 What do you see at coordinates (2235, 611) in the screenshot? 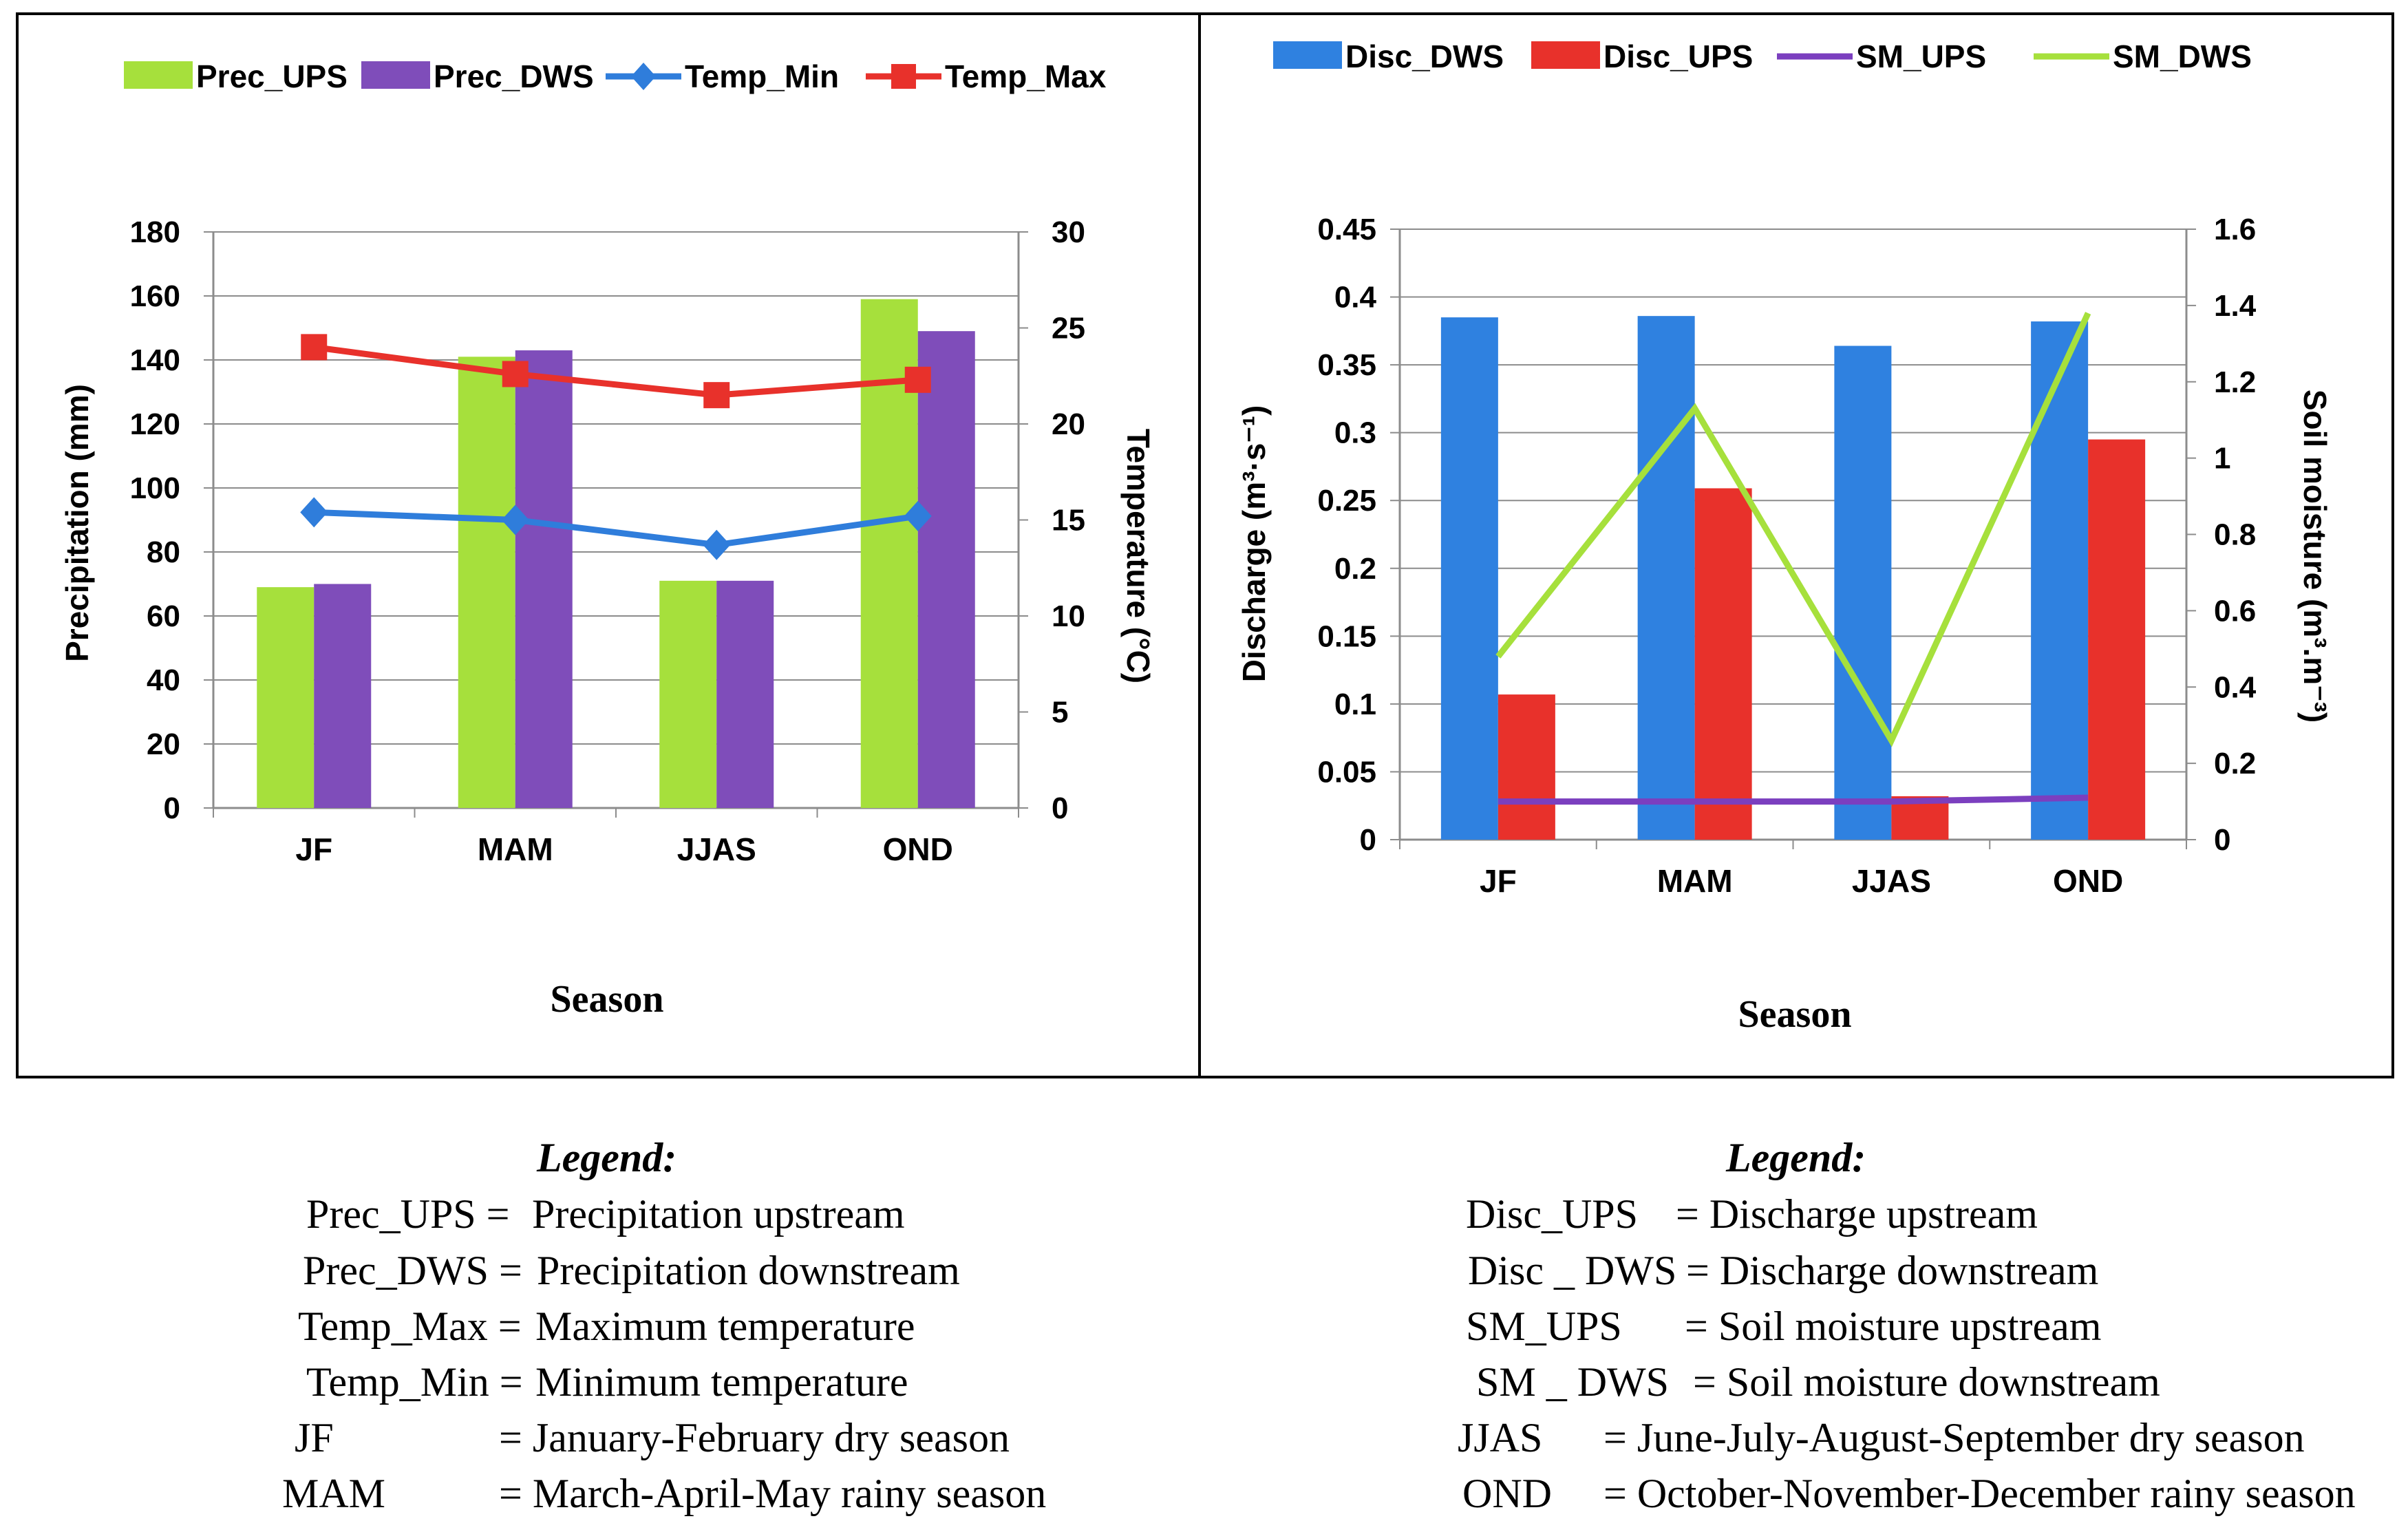
I see `y2-tick-label: 0.6` at bounding box center [2235, 611].